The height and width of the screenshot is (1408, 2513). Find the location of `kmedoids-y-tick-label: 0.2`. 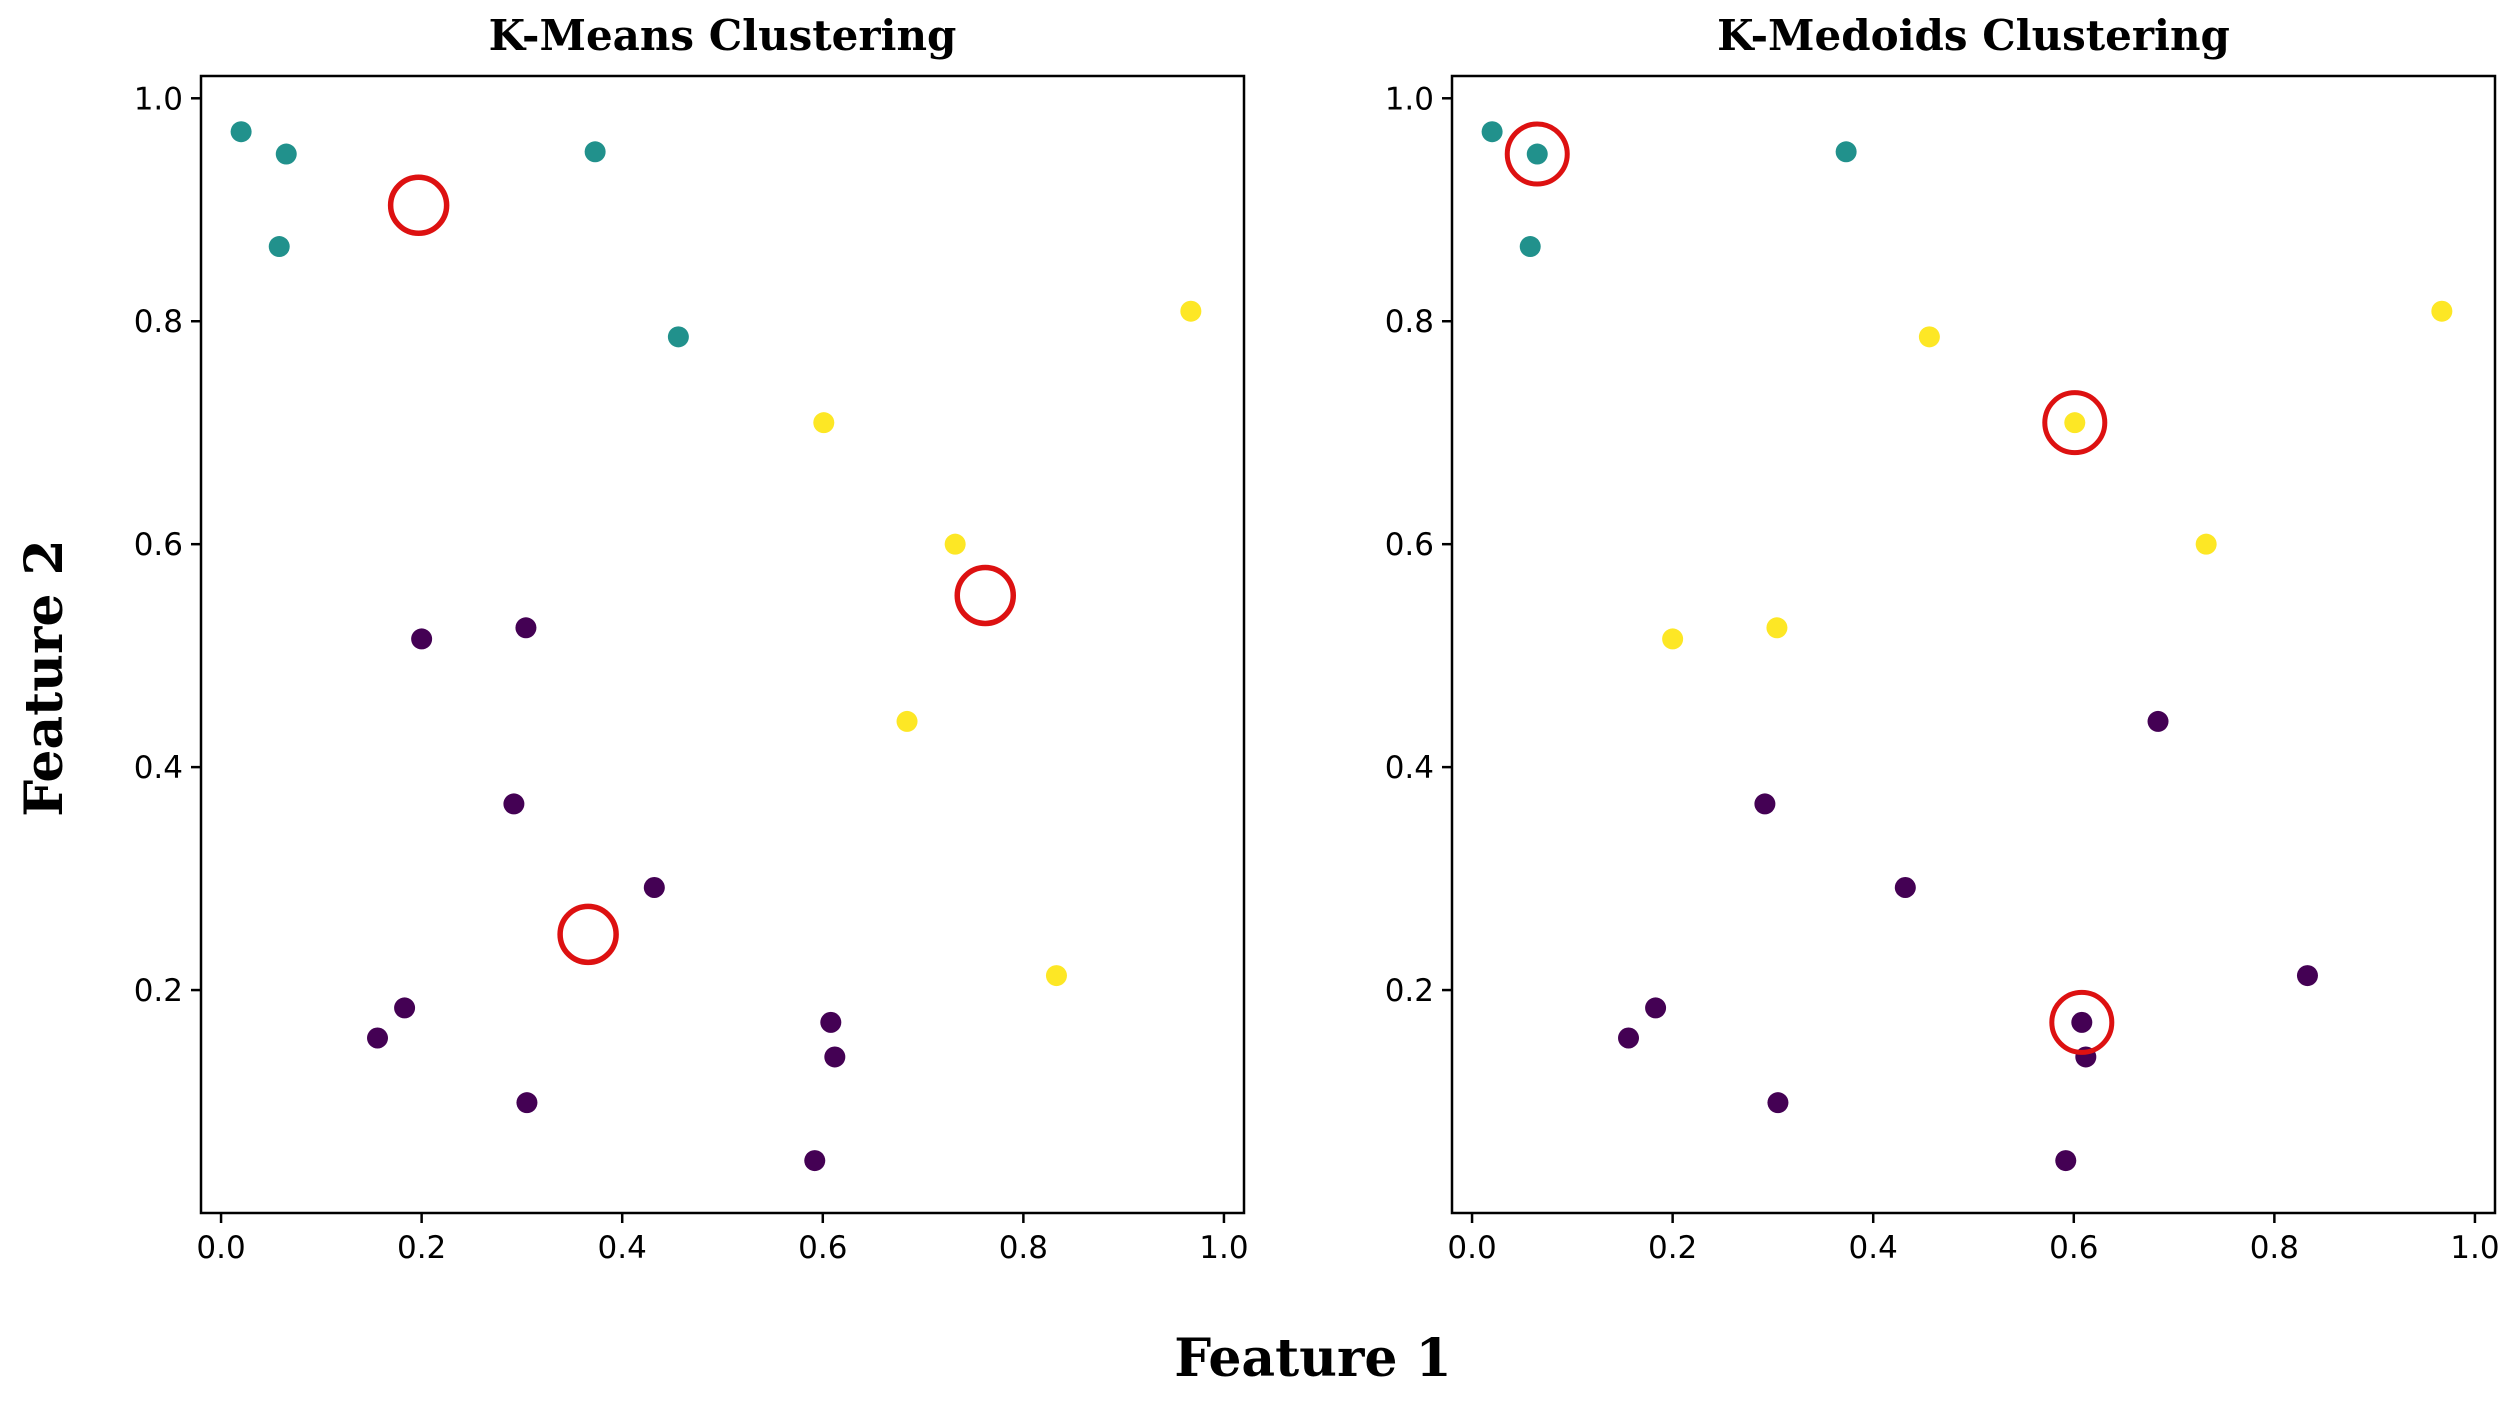

kmedoids-y-tick-label: 0.2 is located at coordinates (1409, 991).